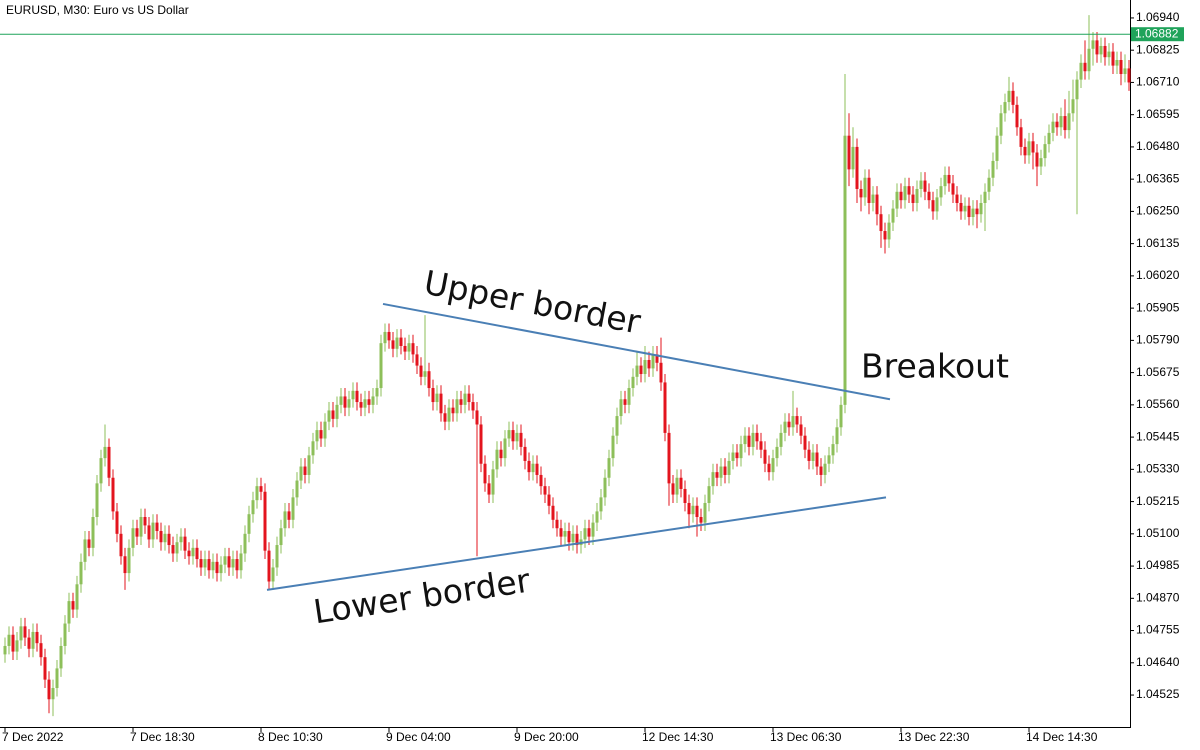  What do you see at coordinates (162, 737) in the screenshot?
I see `x-tick-label: 7 Dec 18:30` at bounding box center [162, 737].